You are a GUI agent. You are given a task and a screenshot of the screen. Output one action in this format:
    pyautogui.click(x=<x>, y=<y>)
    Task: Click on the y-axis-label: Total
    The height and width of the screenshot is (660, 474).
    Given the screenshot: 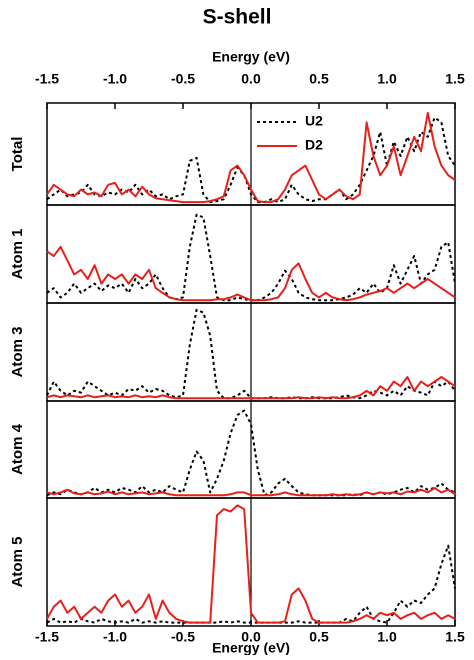 What is the action you would take?
    pyautogui.click(x=17, y=154)
    